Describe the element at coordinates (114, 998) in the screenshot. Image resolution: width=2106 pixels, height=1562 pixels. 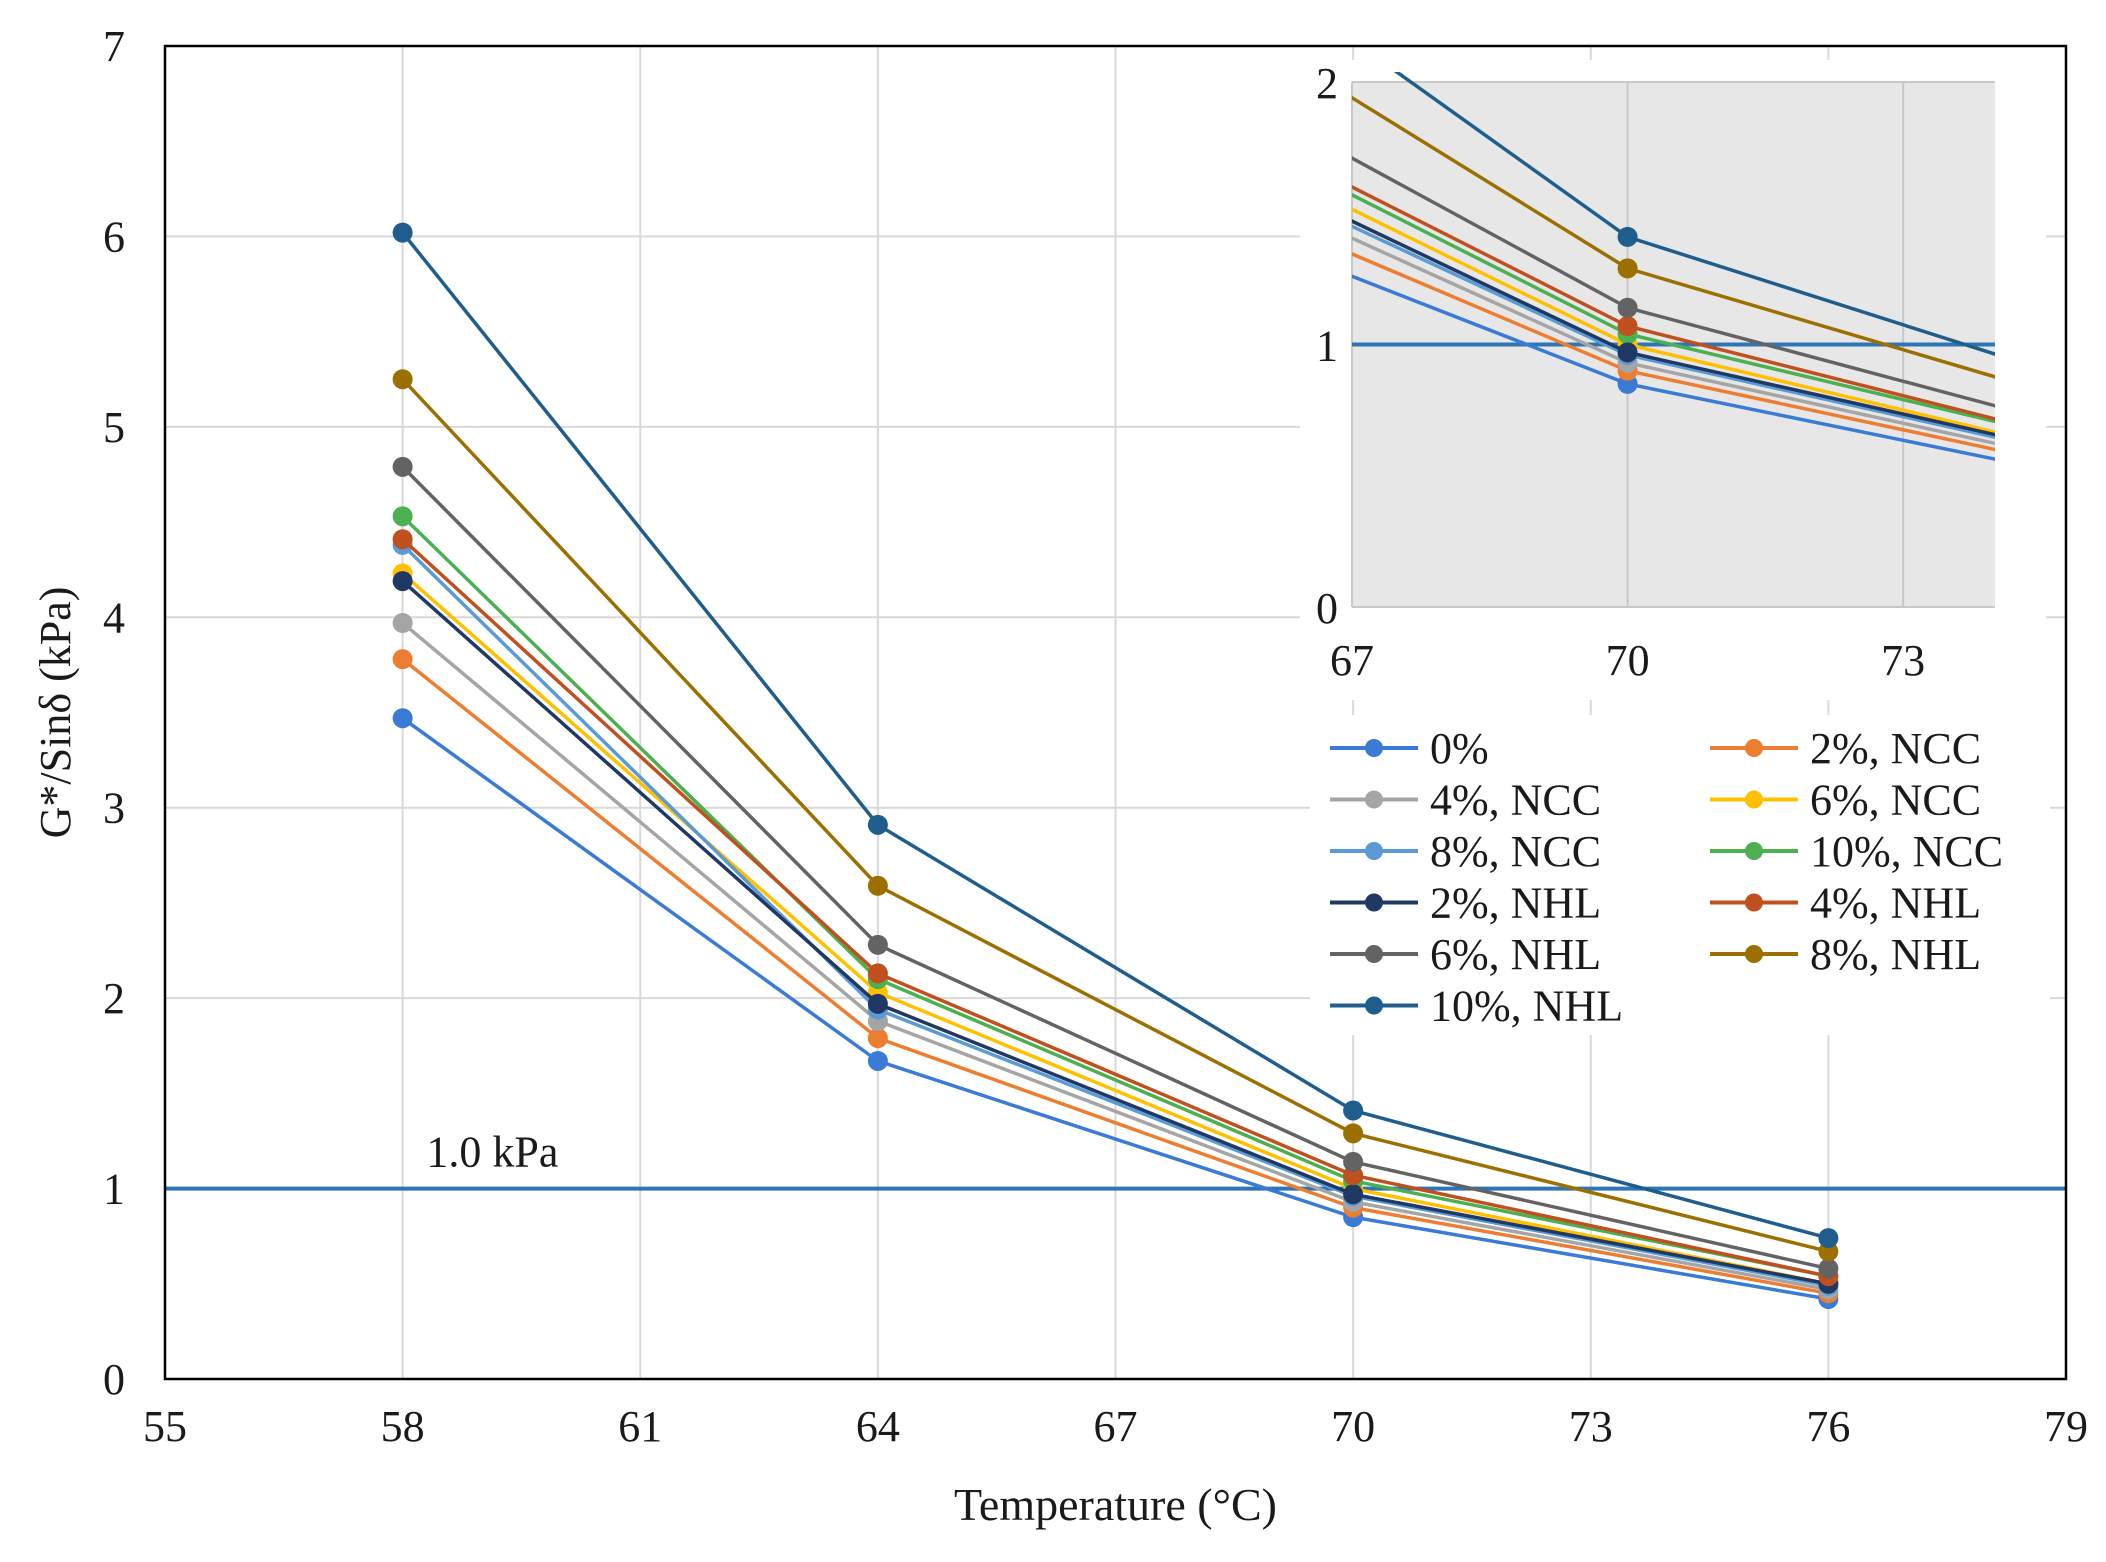
I see `y-tick-label: 2` at that location.